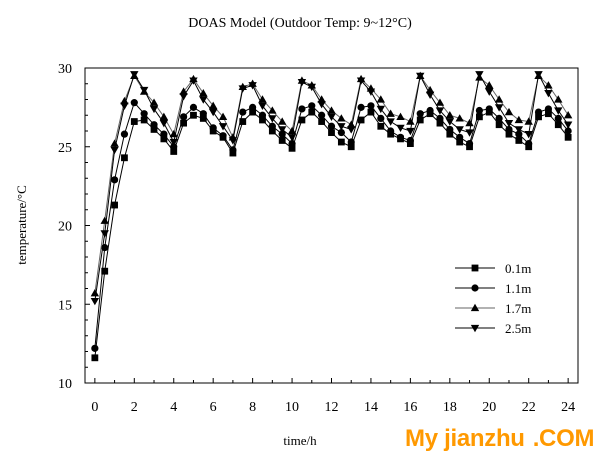 The image size is (601, 468). What do you see at coordinates (518, 288) in the screenshot?
I see `legend-label: 1.1m` at bounding box center [518, 288].